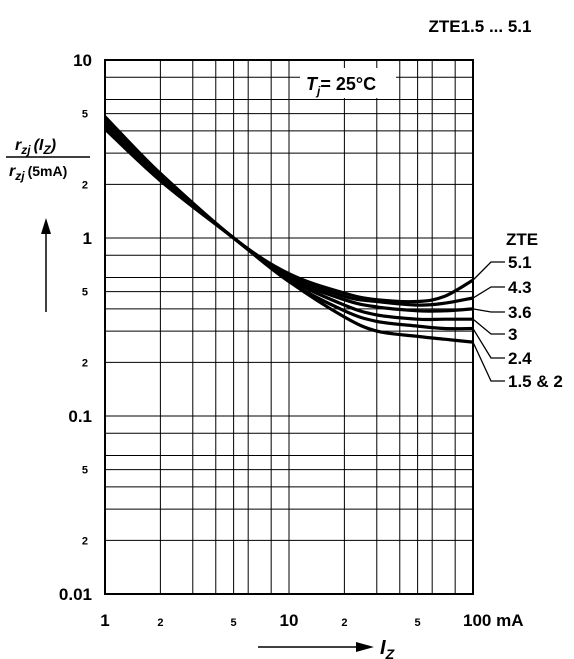 The width and height of the screenshot is (574, 659). What do you see at coordinates (535, 322) in the screenshot?
I see `series-labels: 5.1 4.3 3.6 3 2.4 1.5 & 2` at bounding box center [535, 322].